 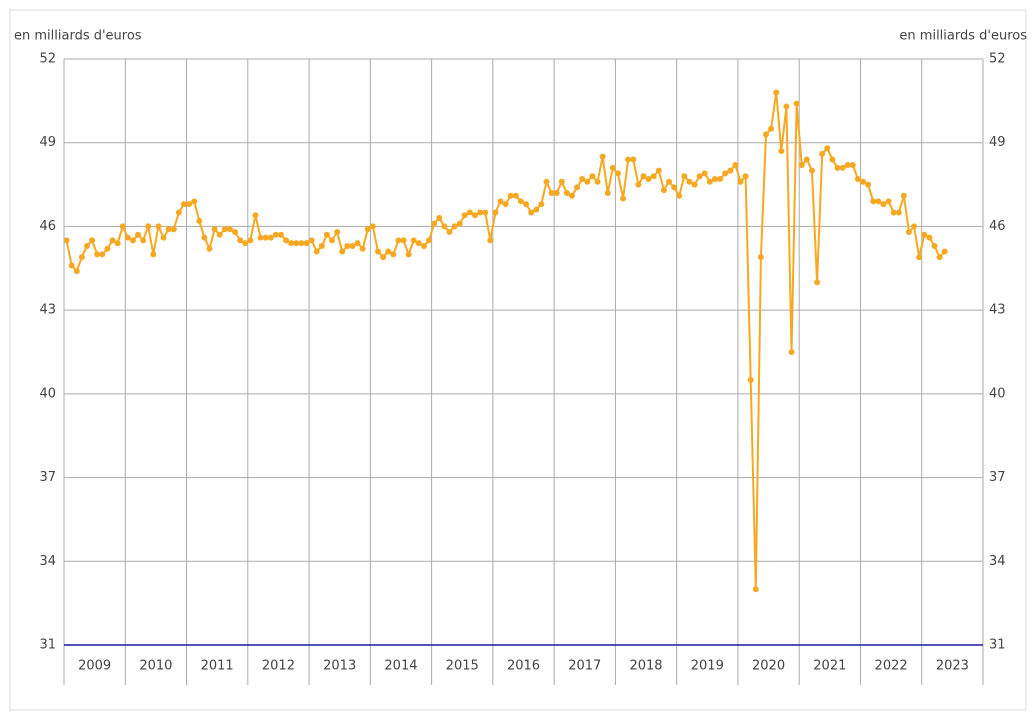 What do you see at coordinates (217, 666) in the screenshot?
I see `x-tick-label: 2011` at bounding box center [217, 666].